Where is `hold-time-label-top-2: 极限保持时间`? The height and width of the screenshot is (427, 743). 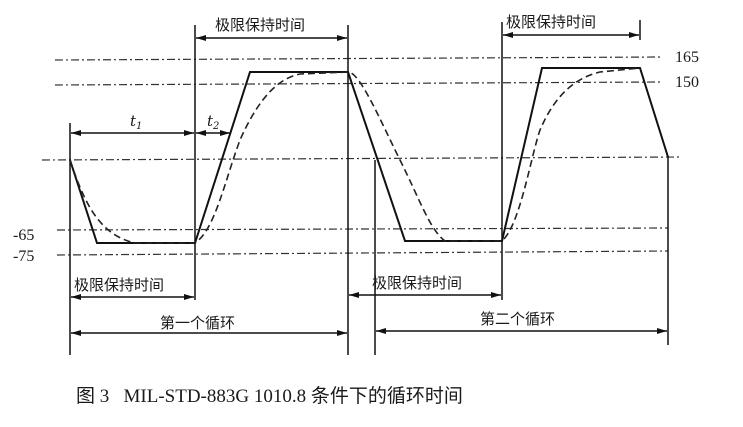 hold-time-label-top-2: 极限保持时间 is located at coordinates (551, 22).